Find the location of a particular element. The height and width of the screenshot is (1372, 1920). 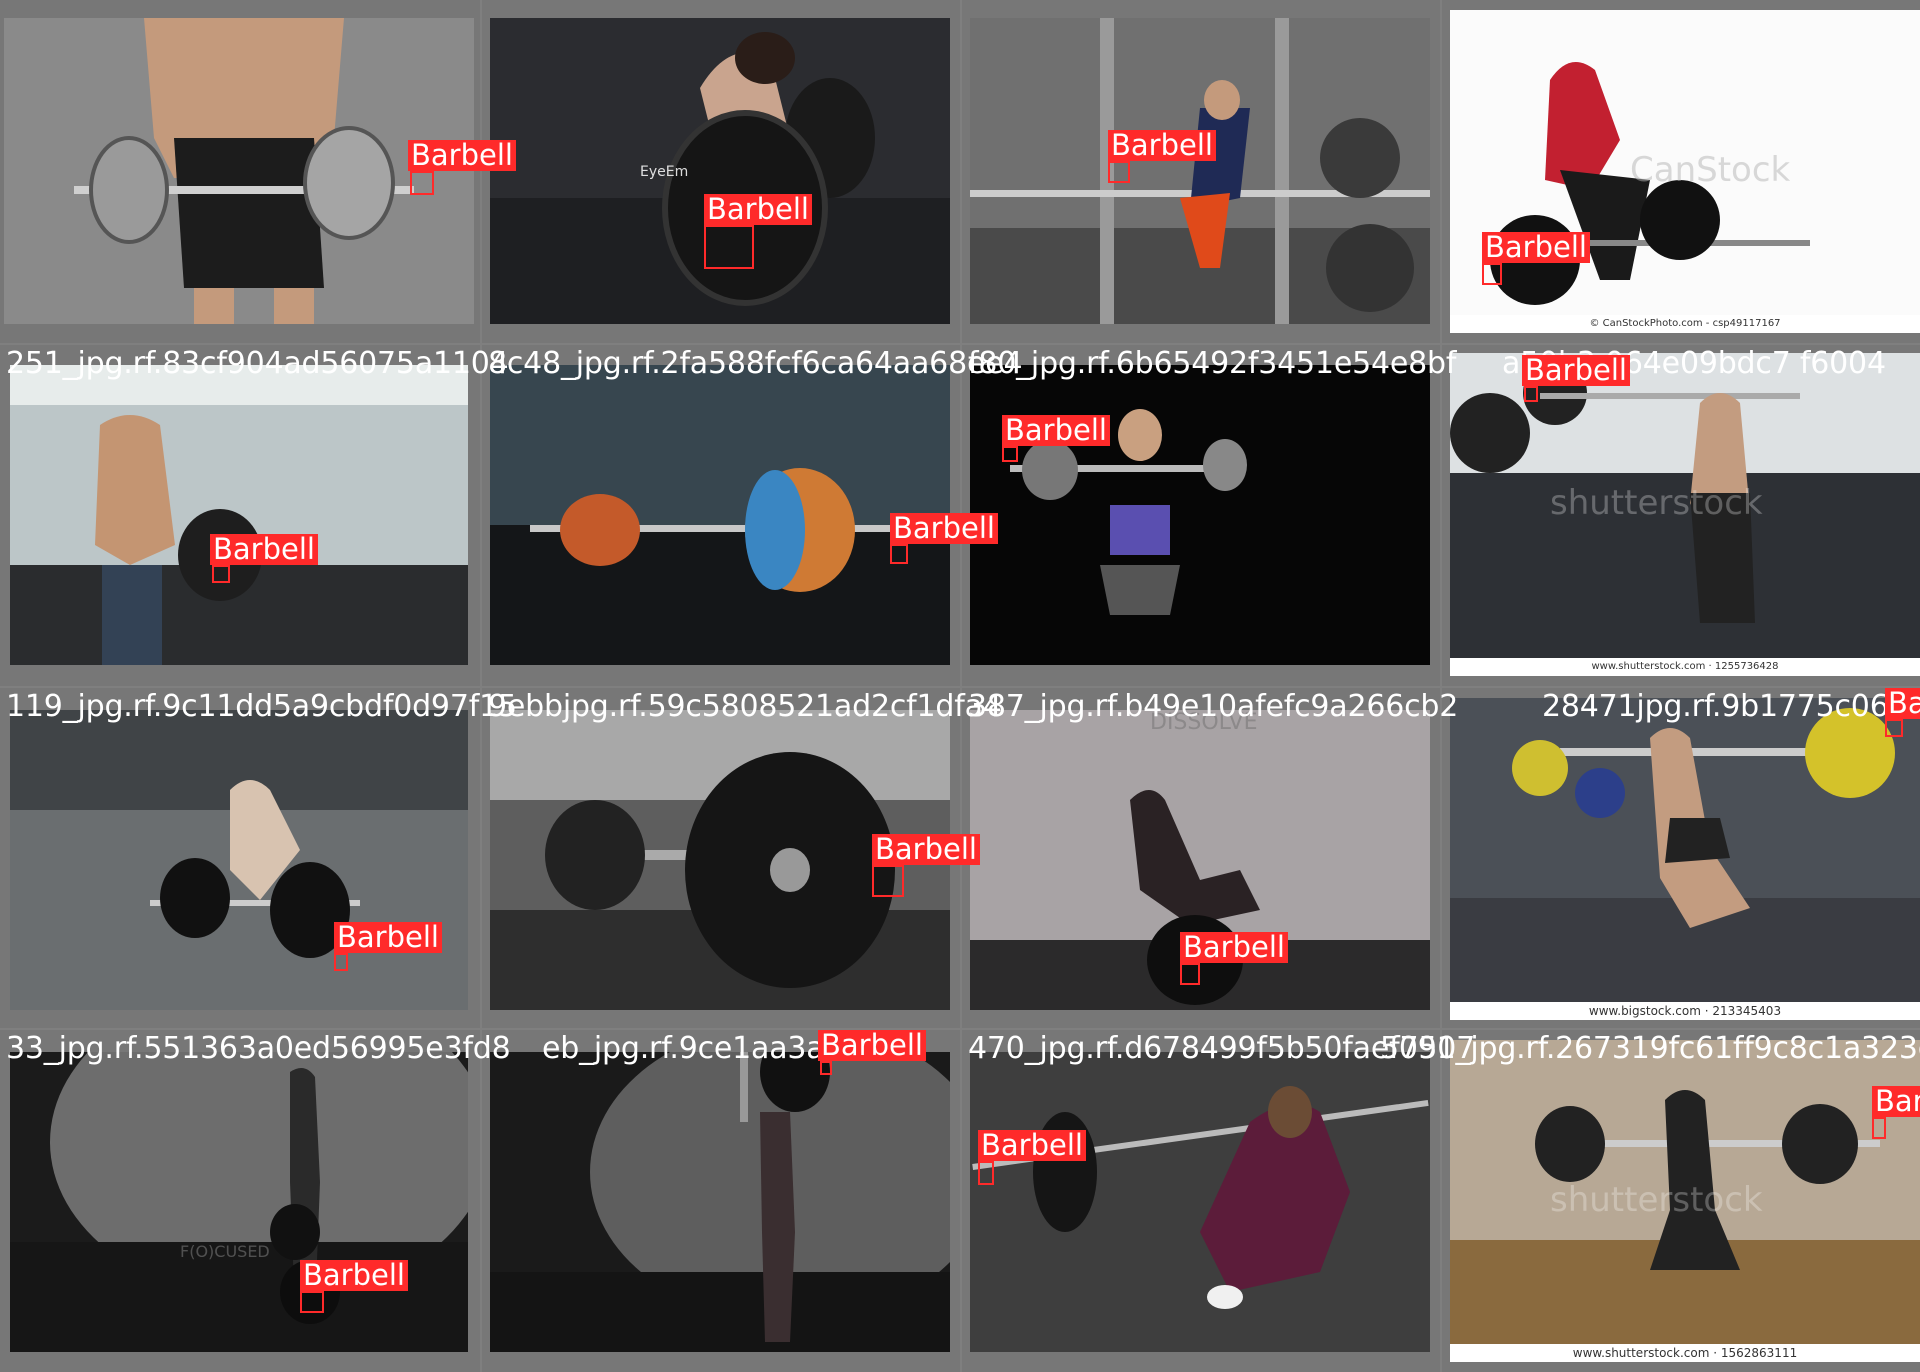

photo: EyeEm is located at coordinates (720, 171).